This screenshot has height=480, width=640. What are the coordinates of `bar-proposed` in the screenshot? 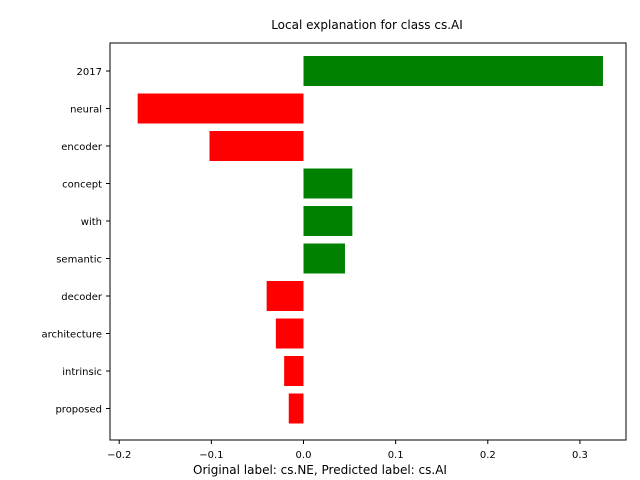 It's located at (296, 408).